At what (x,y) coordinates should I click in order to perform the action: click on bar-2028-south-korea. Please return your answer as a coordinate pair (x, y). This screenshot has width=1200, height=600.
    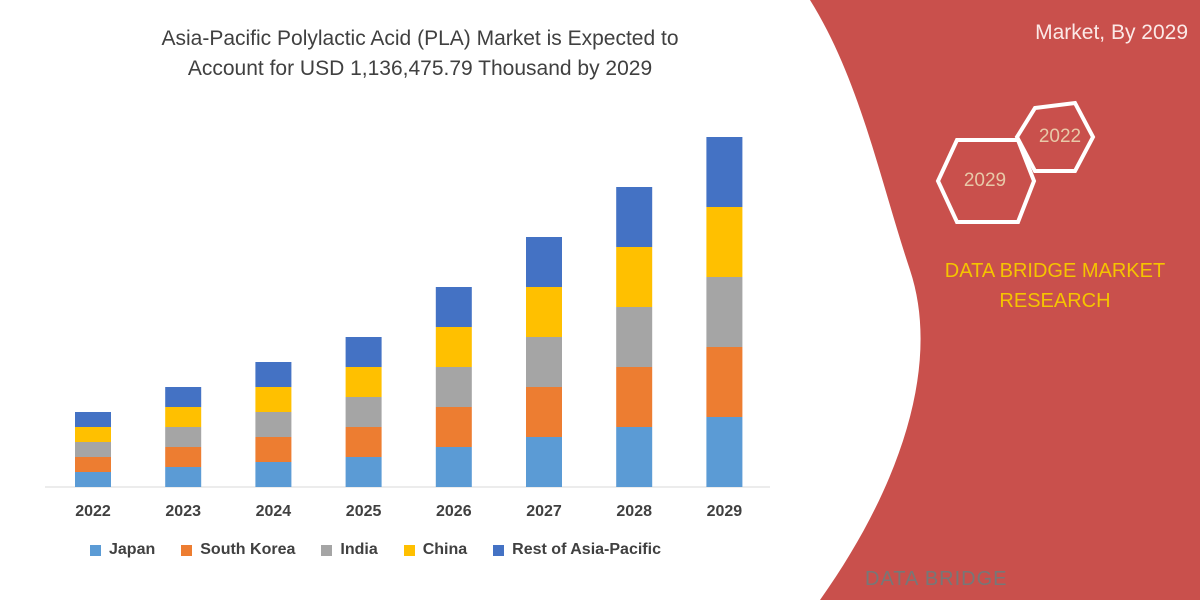
    Looking at the image, I should click on (634, 397).